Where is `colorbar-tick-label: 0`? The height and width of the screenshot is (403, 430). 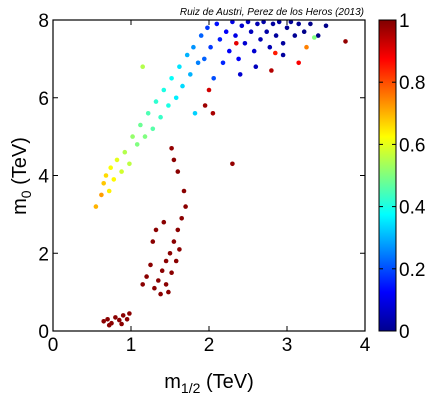
colorbar-tick-label: 0 is located at coordinates (404, 332).